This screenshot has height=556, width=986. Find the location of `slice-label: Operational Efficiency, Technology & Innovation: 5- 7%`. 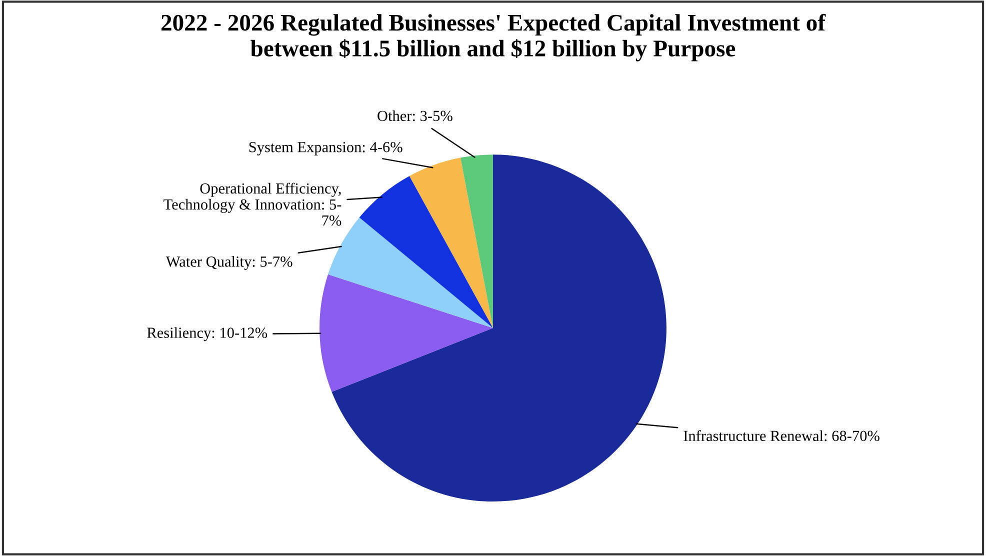

slice-label: Operational Efficiency, Technology & Innovation: 5- 7% is located at coordinates (253, 204).